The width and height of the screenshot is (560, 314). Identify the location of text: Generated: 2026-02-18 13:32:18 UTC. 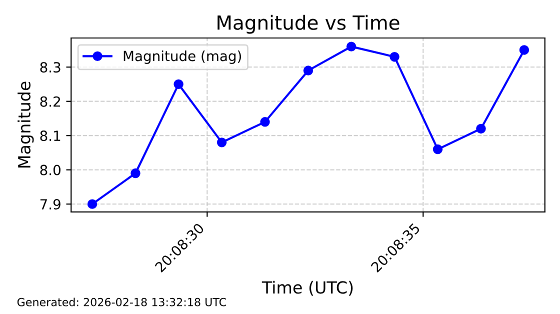
(121, 302).